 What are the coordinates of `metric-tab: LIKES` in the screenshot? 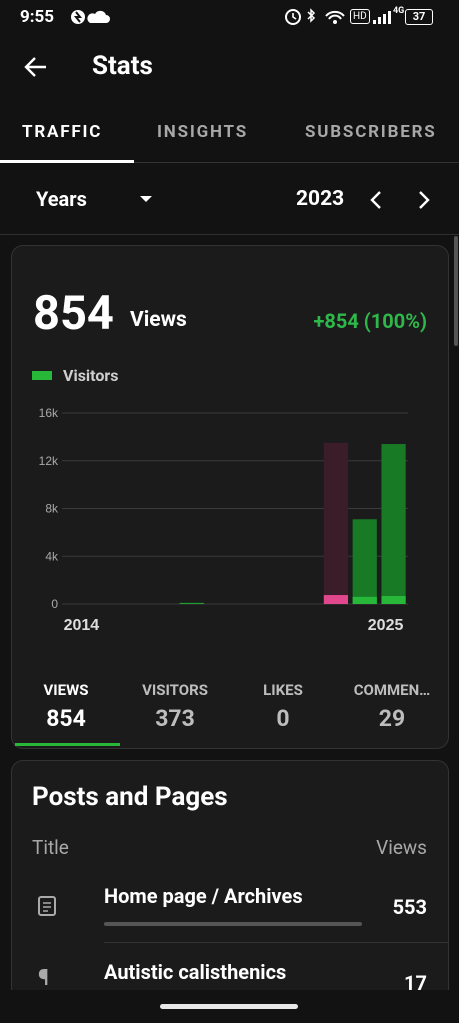 It's located at (283, 690).